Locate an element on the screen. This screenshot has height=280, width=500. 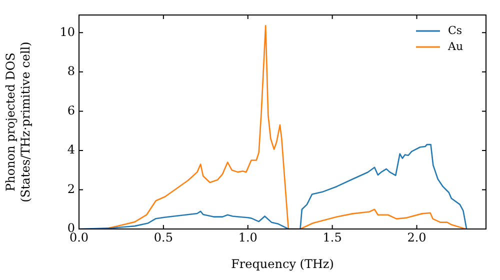
x-axis-title: Frequency (THz) is located at coordinates (282, 263).